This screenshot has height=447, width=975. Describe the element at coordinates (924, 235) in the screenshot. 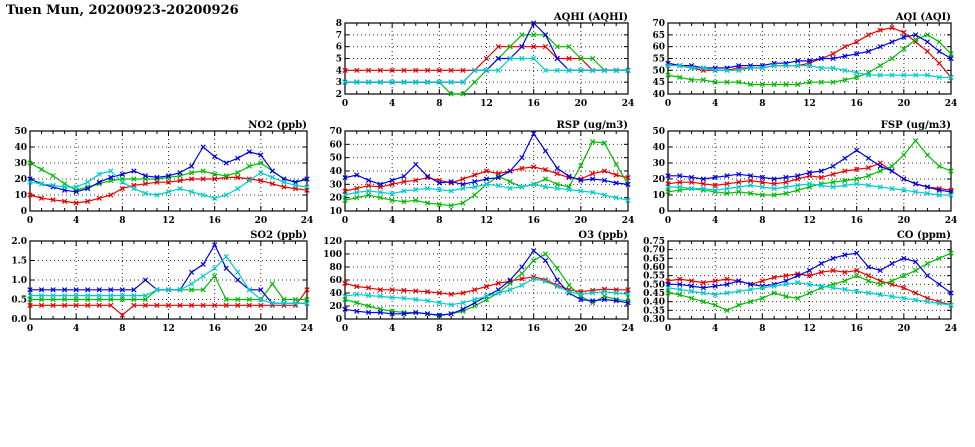

I see `svg-text: CO (ppm)` at that location.